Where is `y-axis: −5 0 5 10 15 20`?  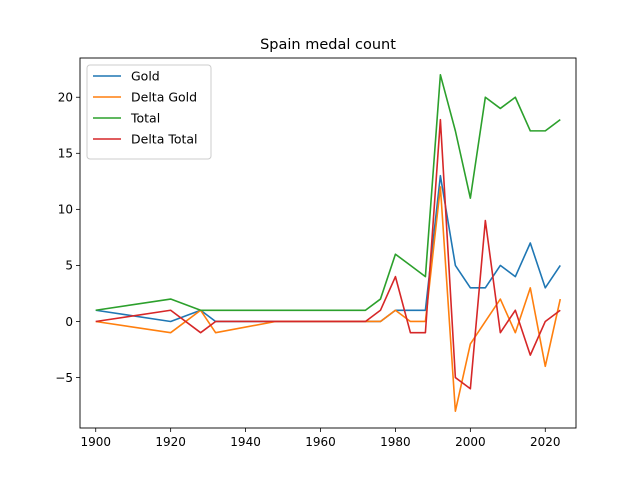
y-axis: −5 0 5 10 15 20 is located at coordinates (67, 238).